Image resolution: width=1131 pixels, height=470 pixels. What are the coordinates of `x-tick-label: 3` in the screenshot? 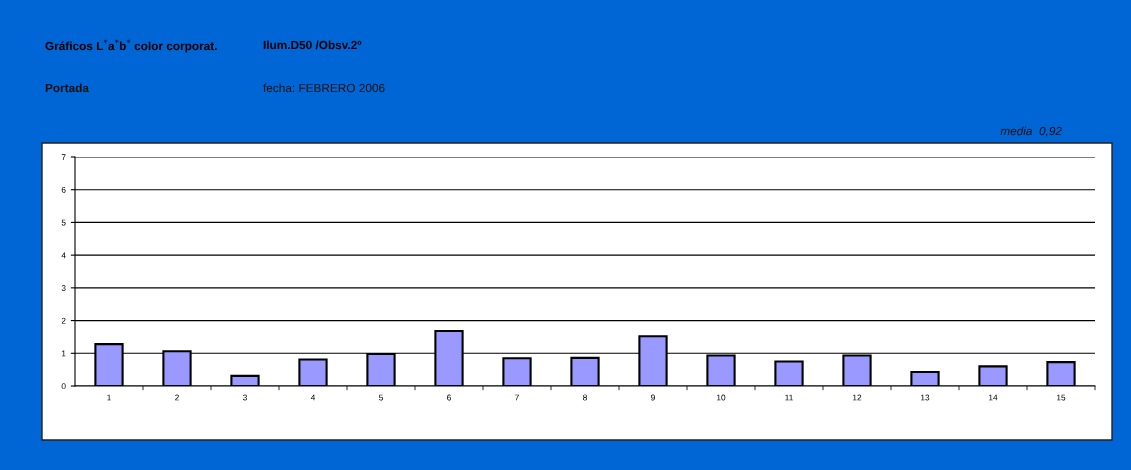 It's located at (245, 397).